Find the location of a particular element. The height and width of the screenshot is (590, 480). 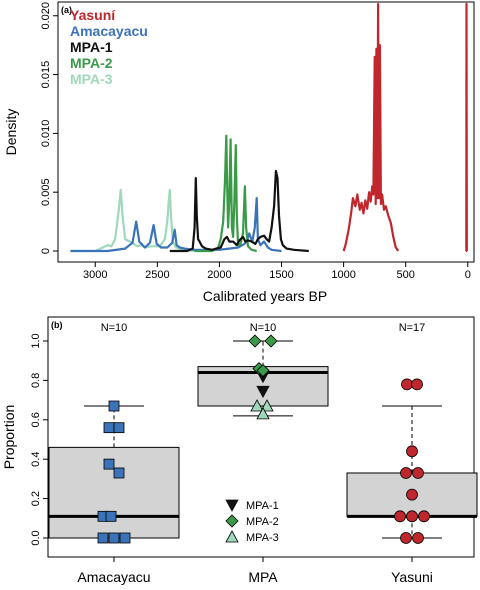

y-tick-label: 0.2 is located at coordinates (36, 498).